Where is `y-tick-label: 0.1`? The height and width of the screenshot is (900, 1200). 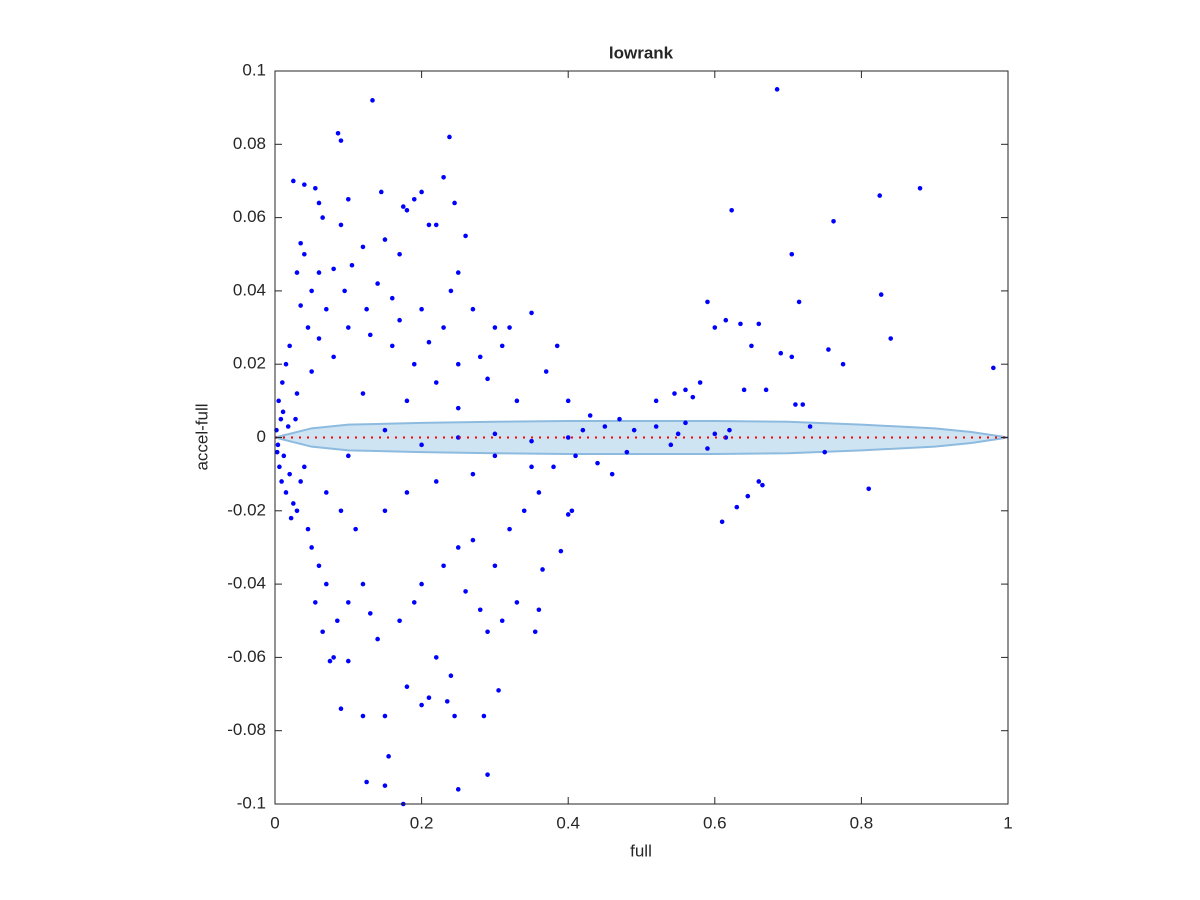
y-tick-label: 0.1 is located at coordinates (254, 69).